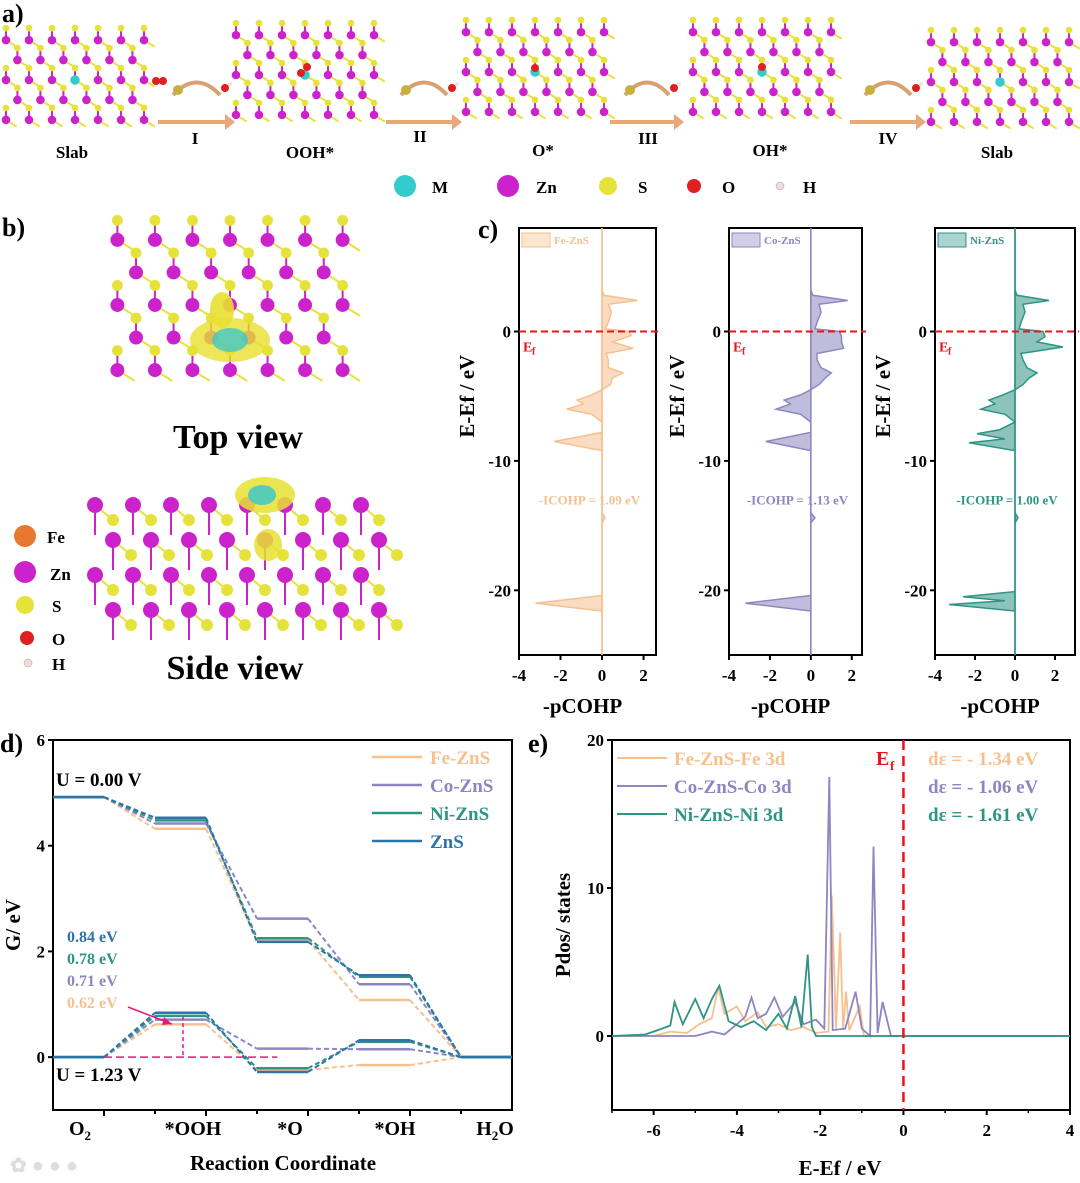 The image size is (1080, 1183). I want to click on pdos-curve-co-zns-co-3d, so click(841, 907).